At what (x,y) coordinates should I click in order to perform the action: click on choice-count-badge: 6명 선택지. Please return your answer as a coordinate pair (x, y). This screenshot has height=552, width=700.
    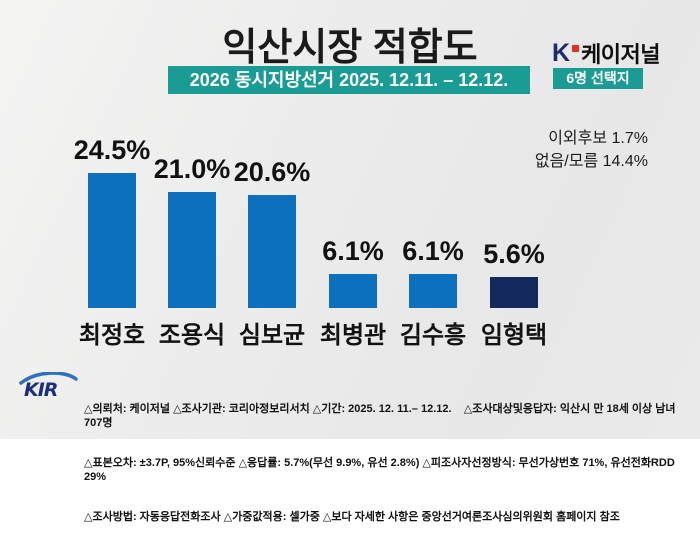
    Looking at the image, I should click on (598, 78).